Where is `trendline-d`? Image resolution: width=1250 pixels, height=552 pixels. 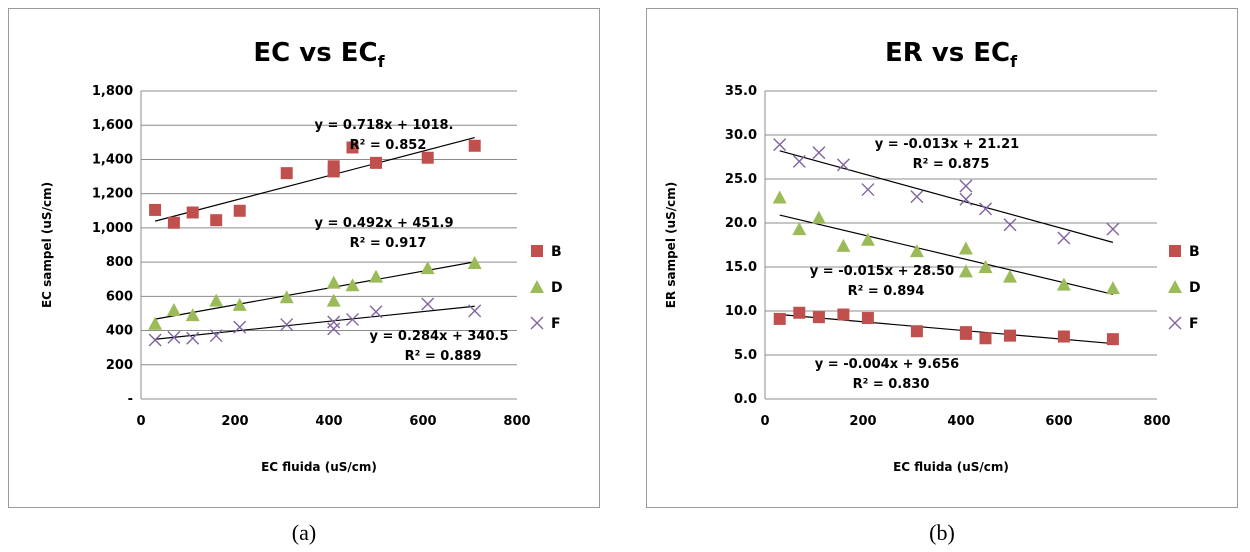 trendline-d is located at coordinates (946, 254).